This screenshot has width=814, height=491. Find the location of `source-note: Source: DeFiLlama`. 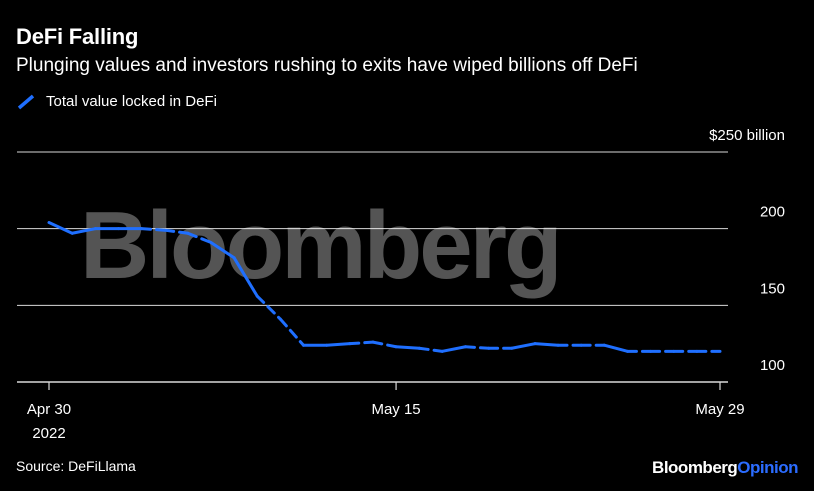

source-note: Source: DeFiLlama is located at coordinates (76, 466).